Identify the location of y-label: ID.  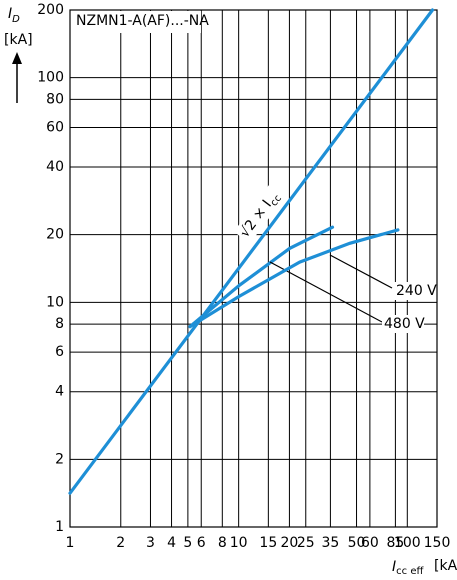
(14, 15).